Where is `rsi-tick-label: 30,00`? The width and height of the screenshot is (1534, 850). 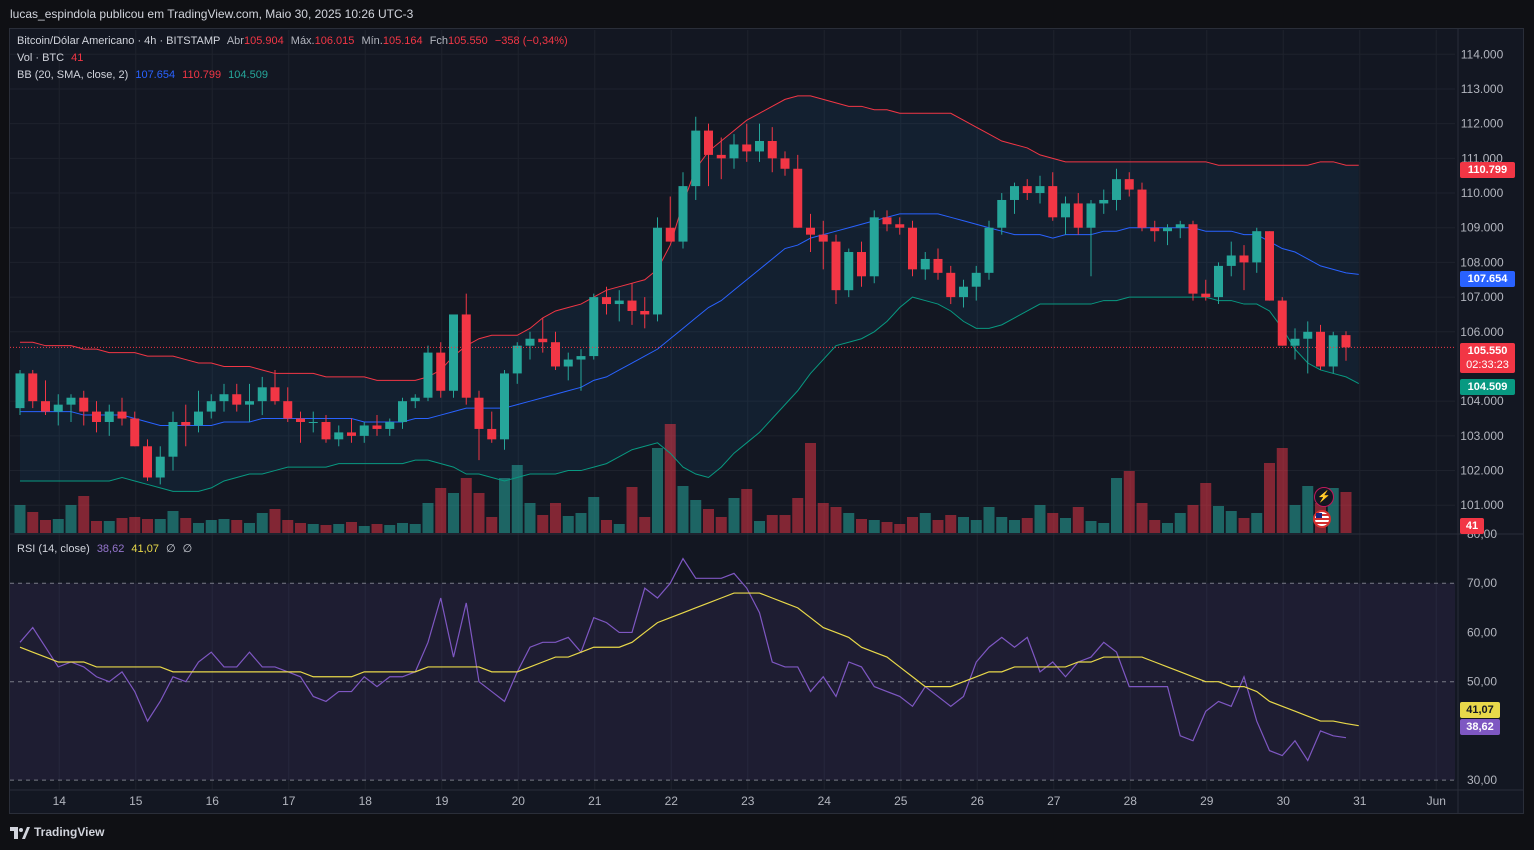 rsi-tick-label: 30,00 is located at coordinates (1482, 780).